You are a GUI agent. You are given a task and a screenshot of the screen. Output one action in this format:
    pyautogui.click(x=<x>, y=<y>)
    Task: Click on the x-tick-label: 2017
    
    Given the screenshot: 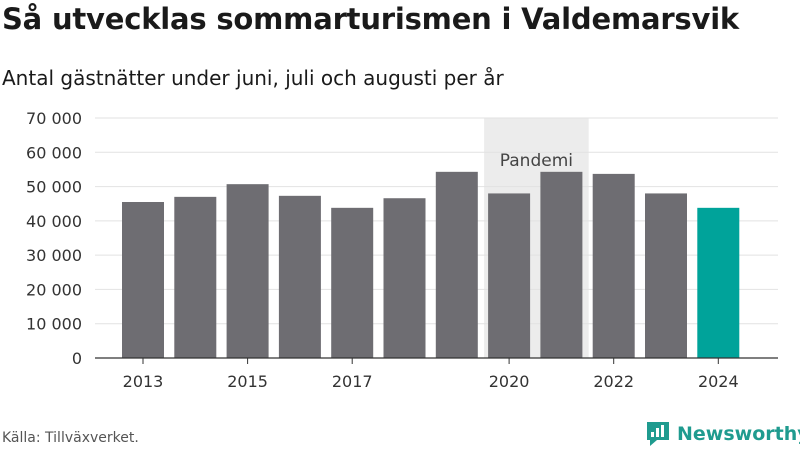 What is the action you would take?
    pyautogui.click(x=352, y=381)
    